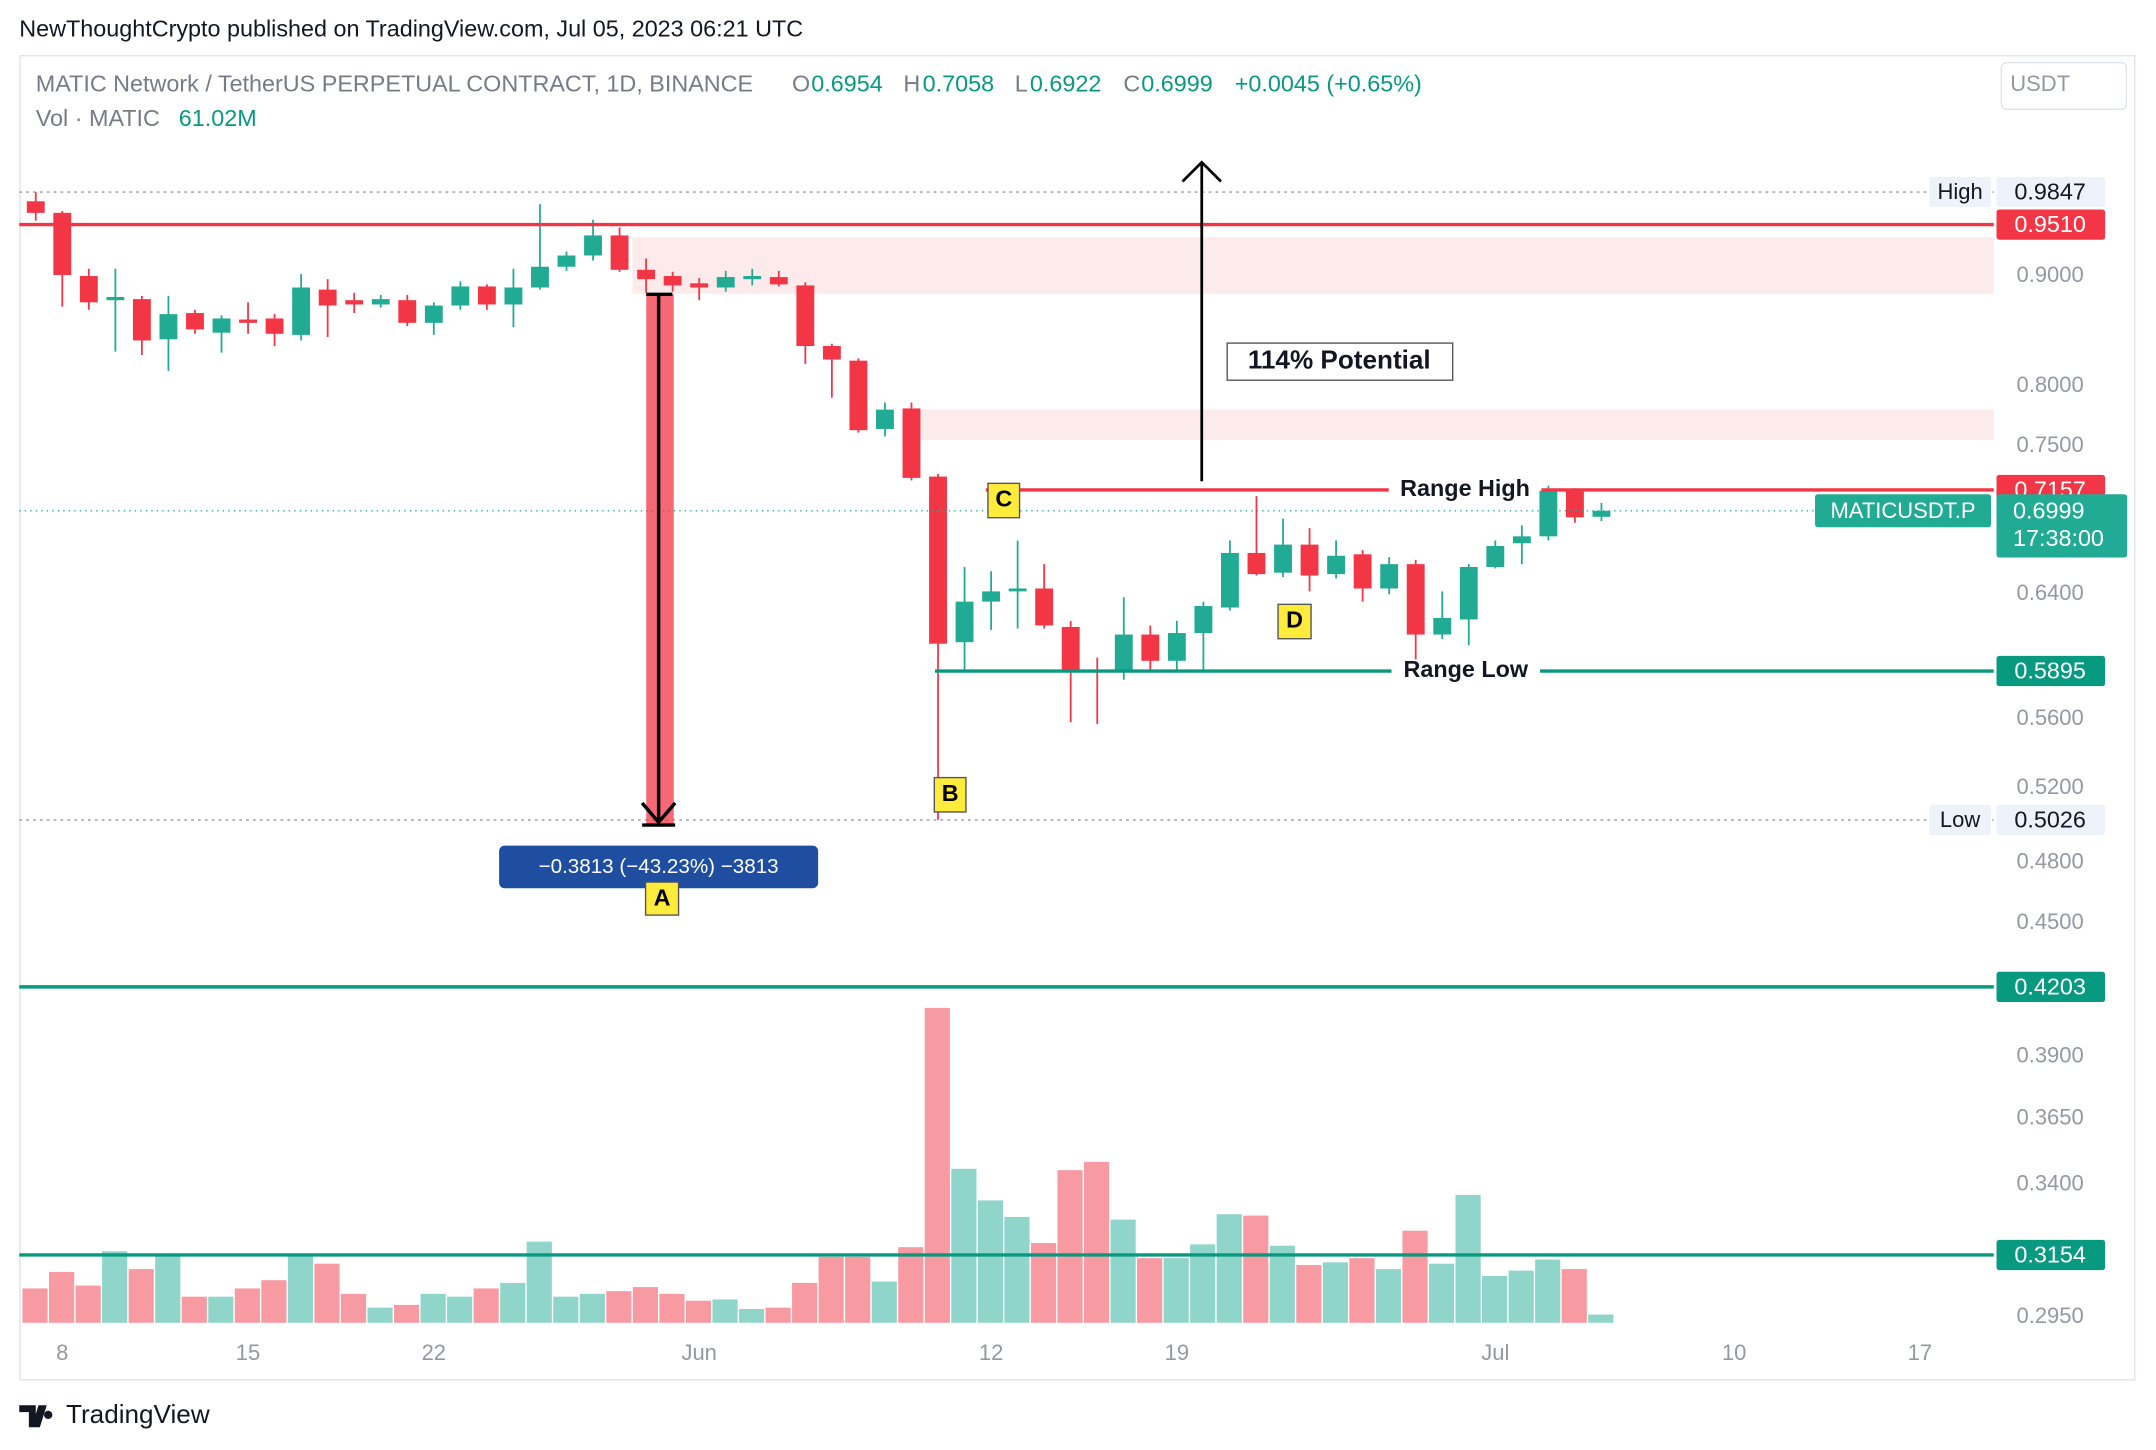 The width and height of the screenshot is (2156, 1450). What do you see at coordinates (2049, 1183) in the screenshot?
I see `y-tick-label: 0.3400` at bounding box center [2049, 1183].